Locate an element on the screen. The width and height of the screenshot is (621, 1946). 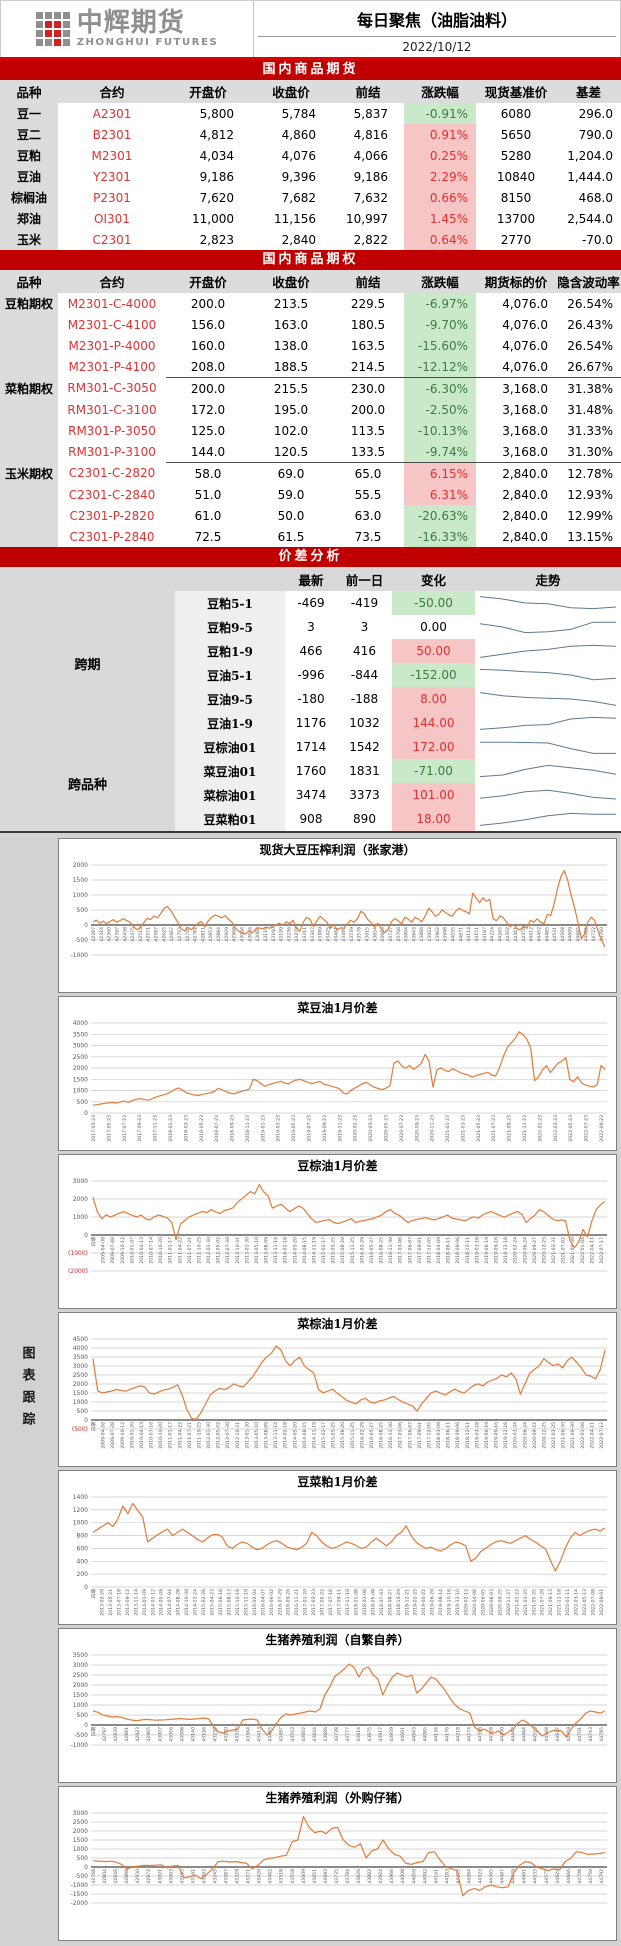
svg-text: 500 is located at coordinates (83, 1858).